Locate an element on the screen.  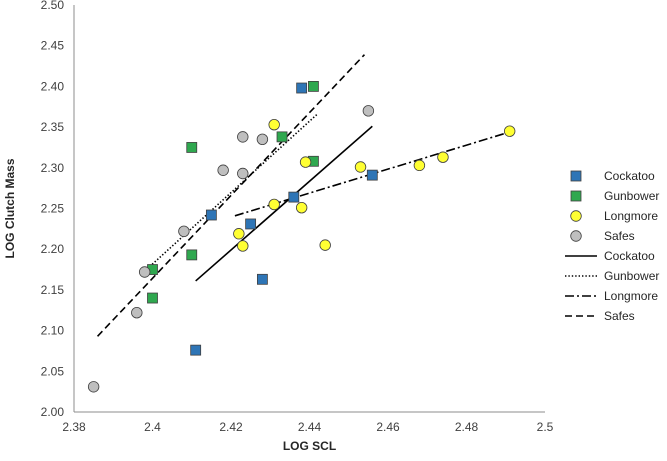
y-tick-label: 2.05 is located at coordinates (53, 371).